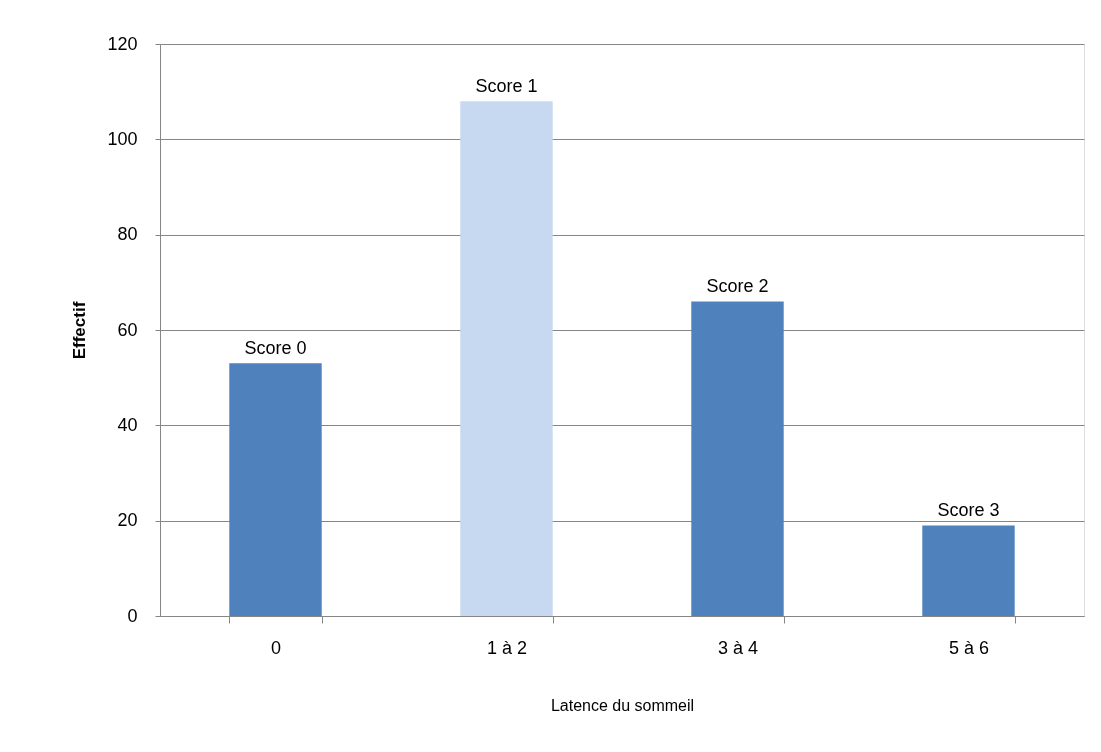 Image resolution: width=1101 pixels, height=752 pixels. What do you see at coordinates (276, 647) in the screenshot?
I see `x-tick-label: 0` at bounding box center [276, 647].